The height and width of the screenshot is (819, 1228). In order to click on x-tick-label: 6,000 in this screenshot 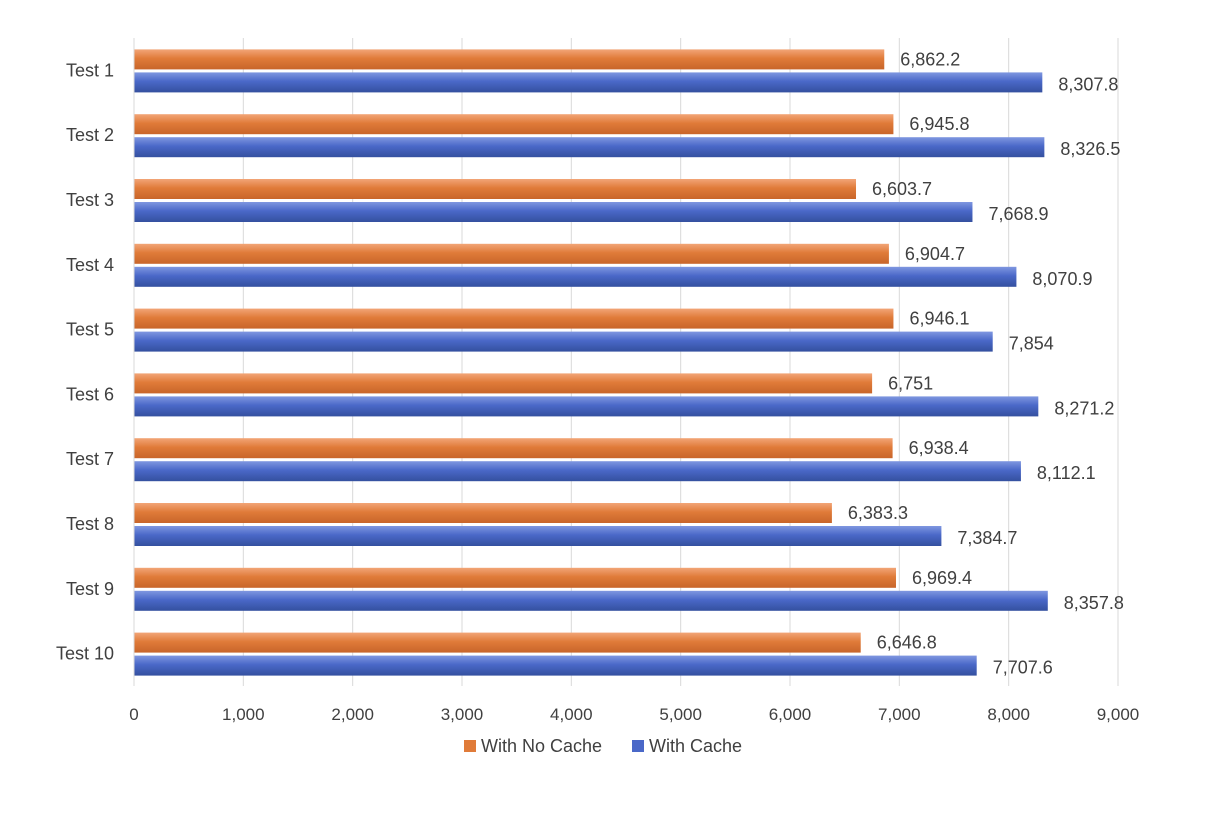, I will do `click(790, 714)`.